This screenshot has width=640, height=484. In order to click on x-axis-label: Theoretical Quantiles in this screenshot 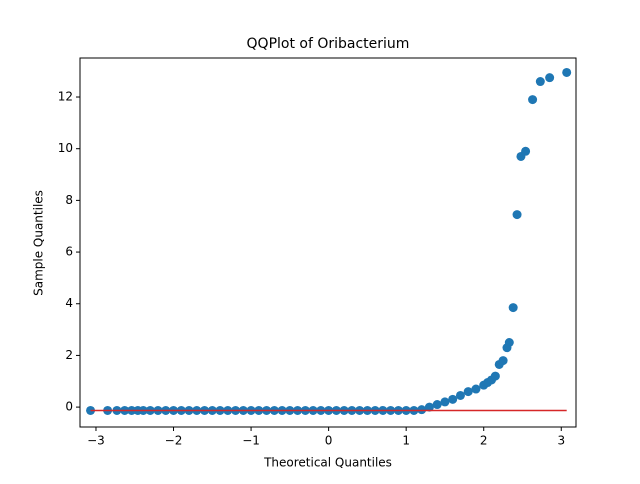, I will do `click(327, 463)`.